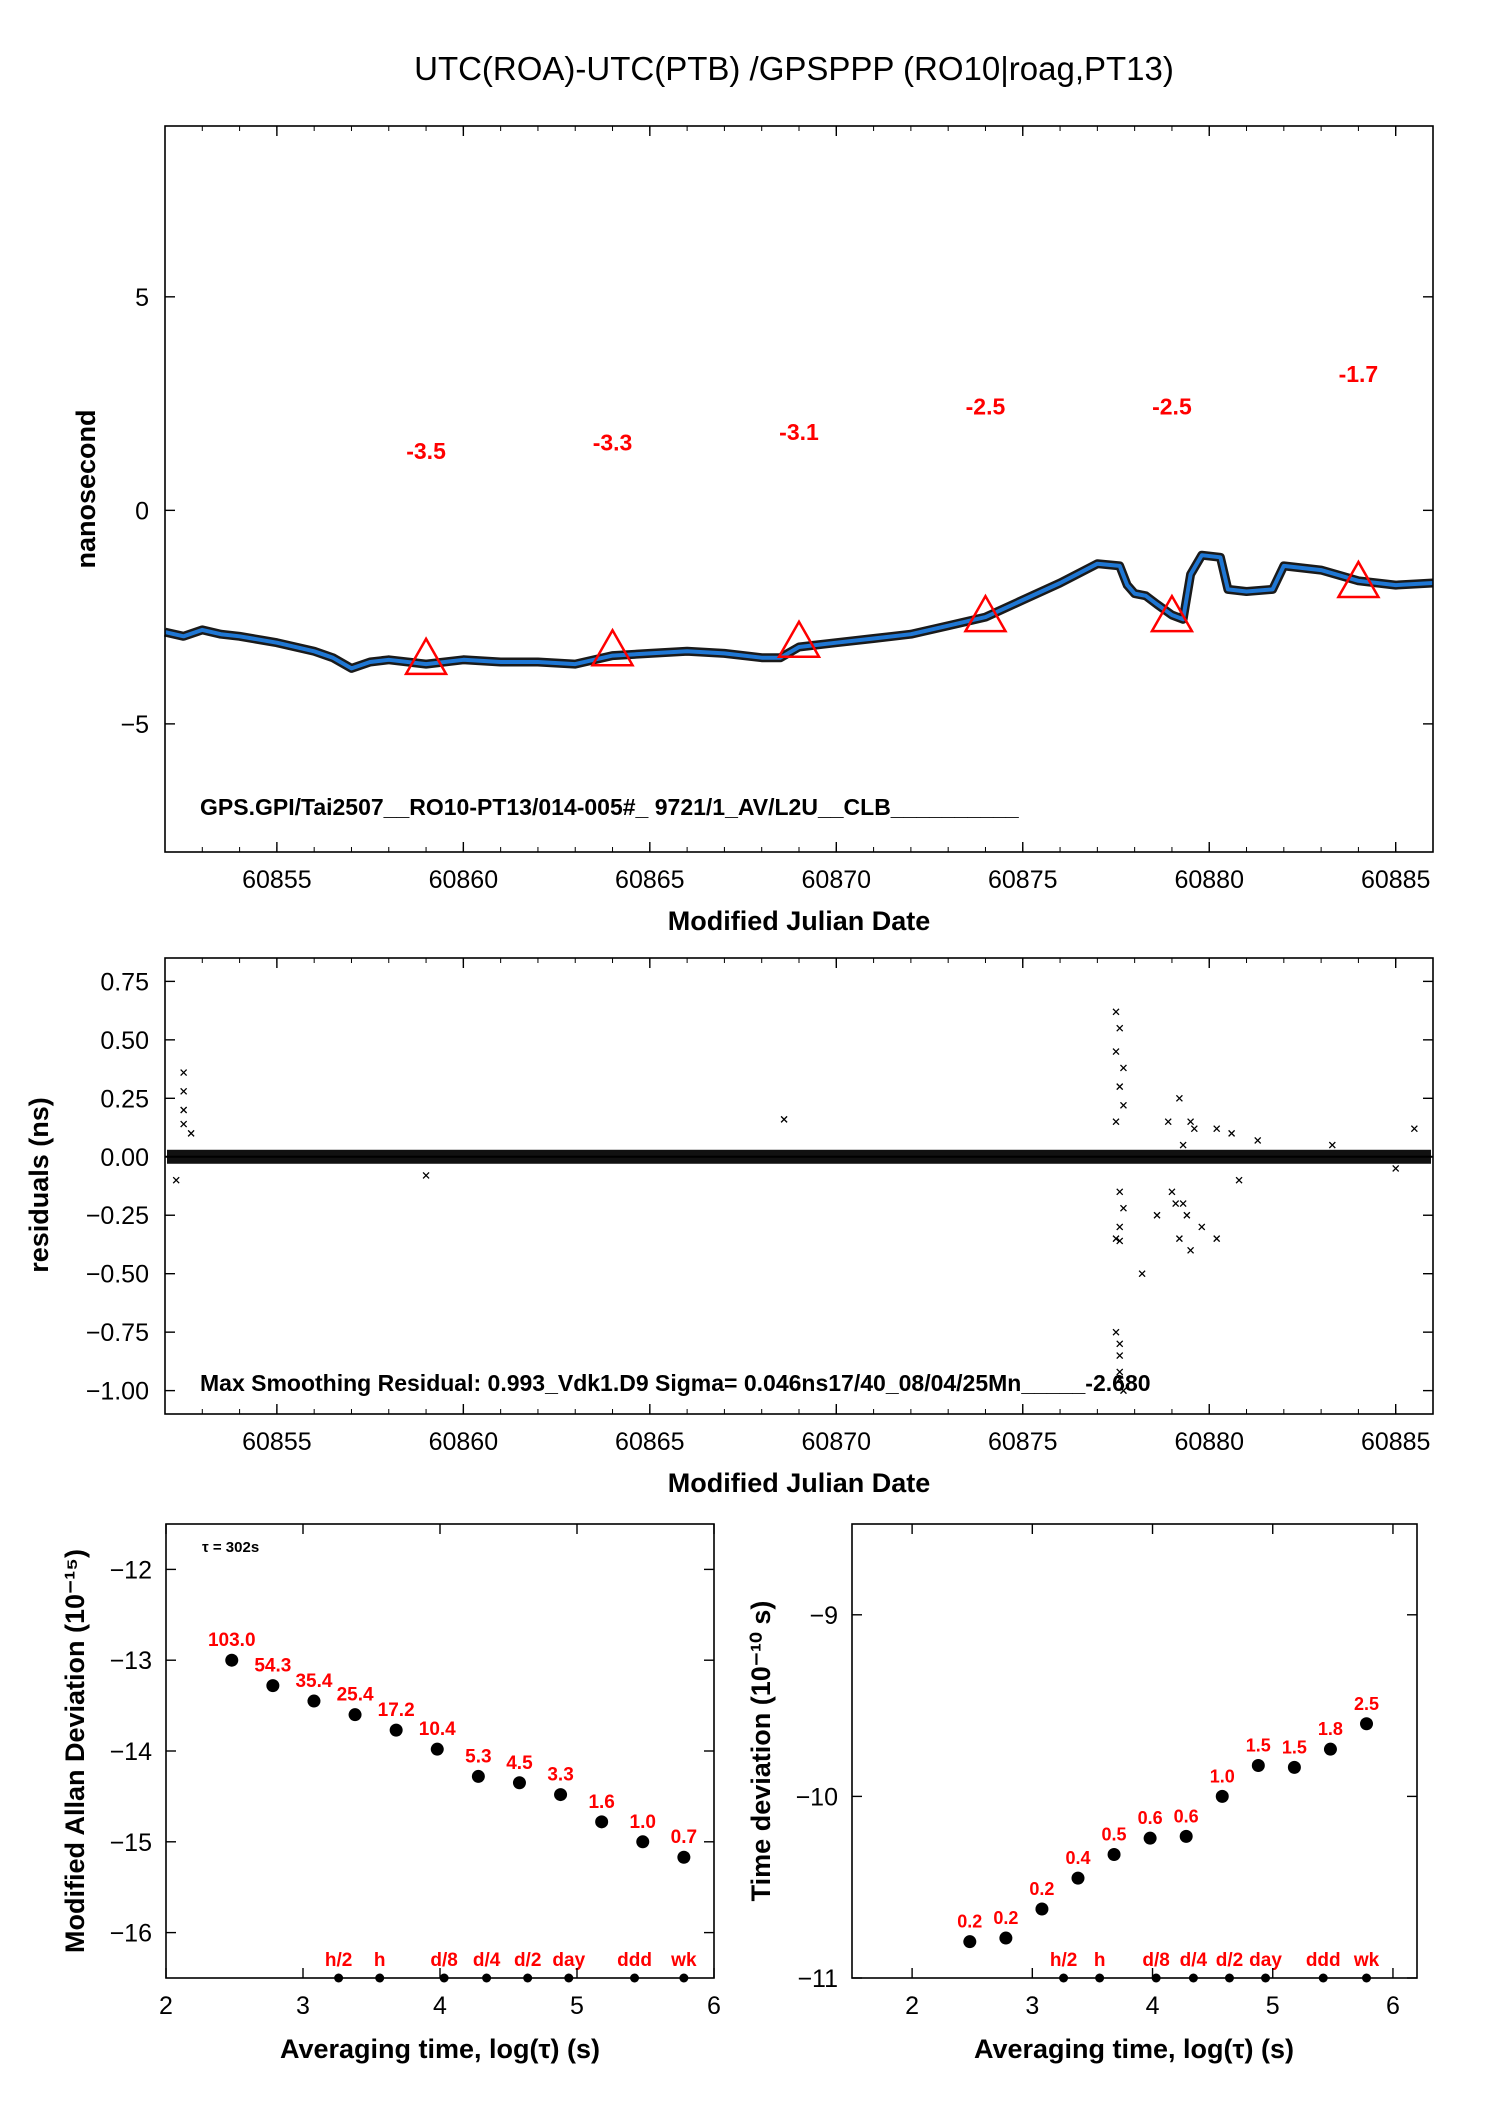 The image size is (1488, 2105). Describe the element at coordinates (124, 1158) in the screenshot. I see `y-tick-label: 0.00` at that location.